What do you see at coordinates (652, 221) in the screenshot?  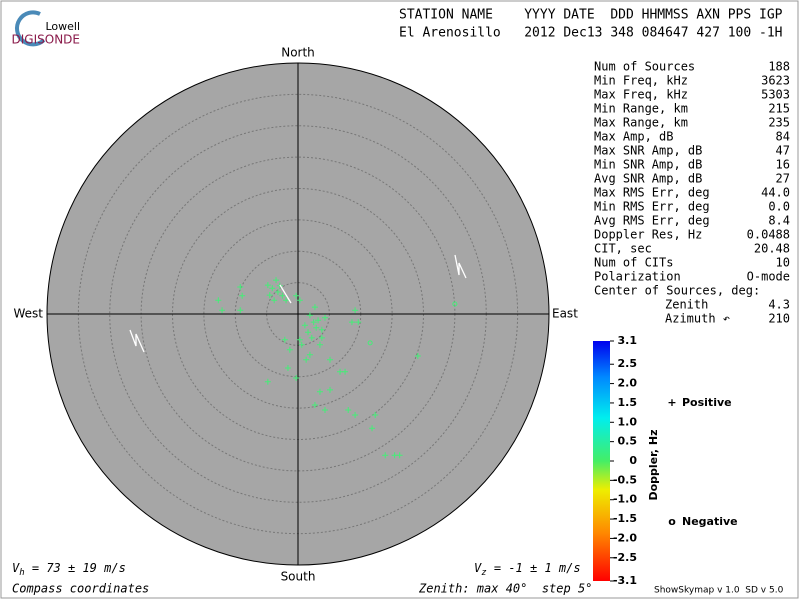 I see `stat-label: Avg RMS Err, deg` at bounding box center [652, 221].